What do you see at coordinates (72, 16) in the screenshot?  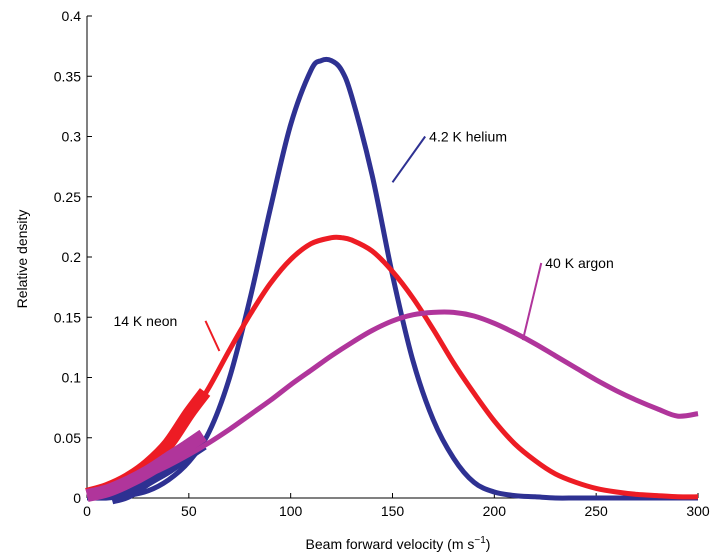 I see `y-tick-label: 0.4` at bounding box center [72, 16].